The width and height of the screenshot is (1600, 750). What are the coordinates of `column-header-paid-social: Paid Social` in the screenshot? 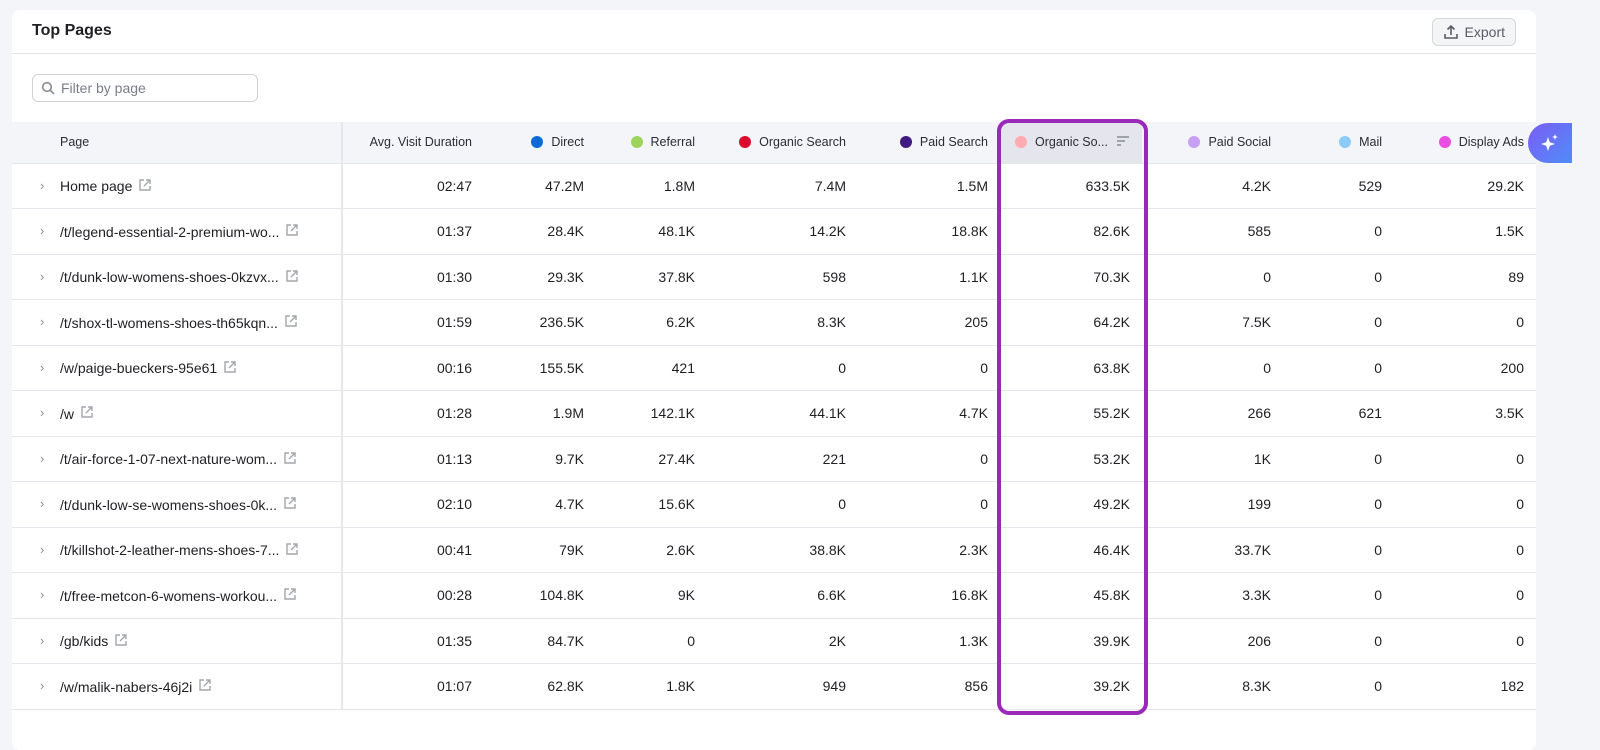 It's located at (1212, 143).